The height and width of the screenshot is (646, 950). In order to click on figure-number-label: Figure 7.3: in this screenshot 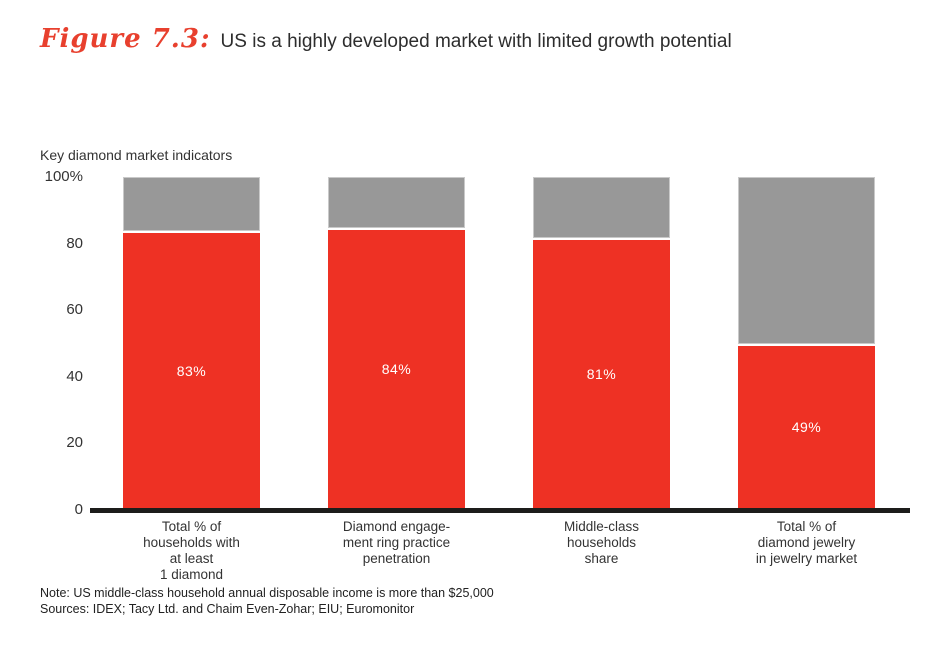, I will do `click(125, 39)`.